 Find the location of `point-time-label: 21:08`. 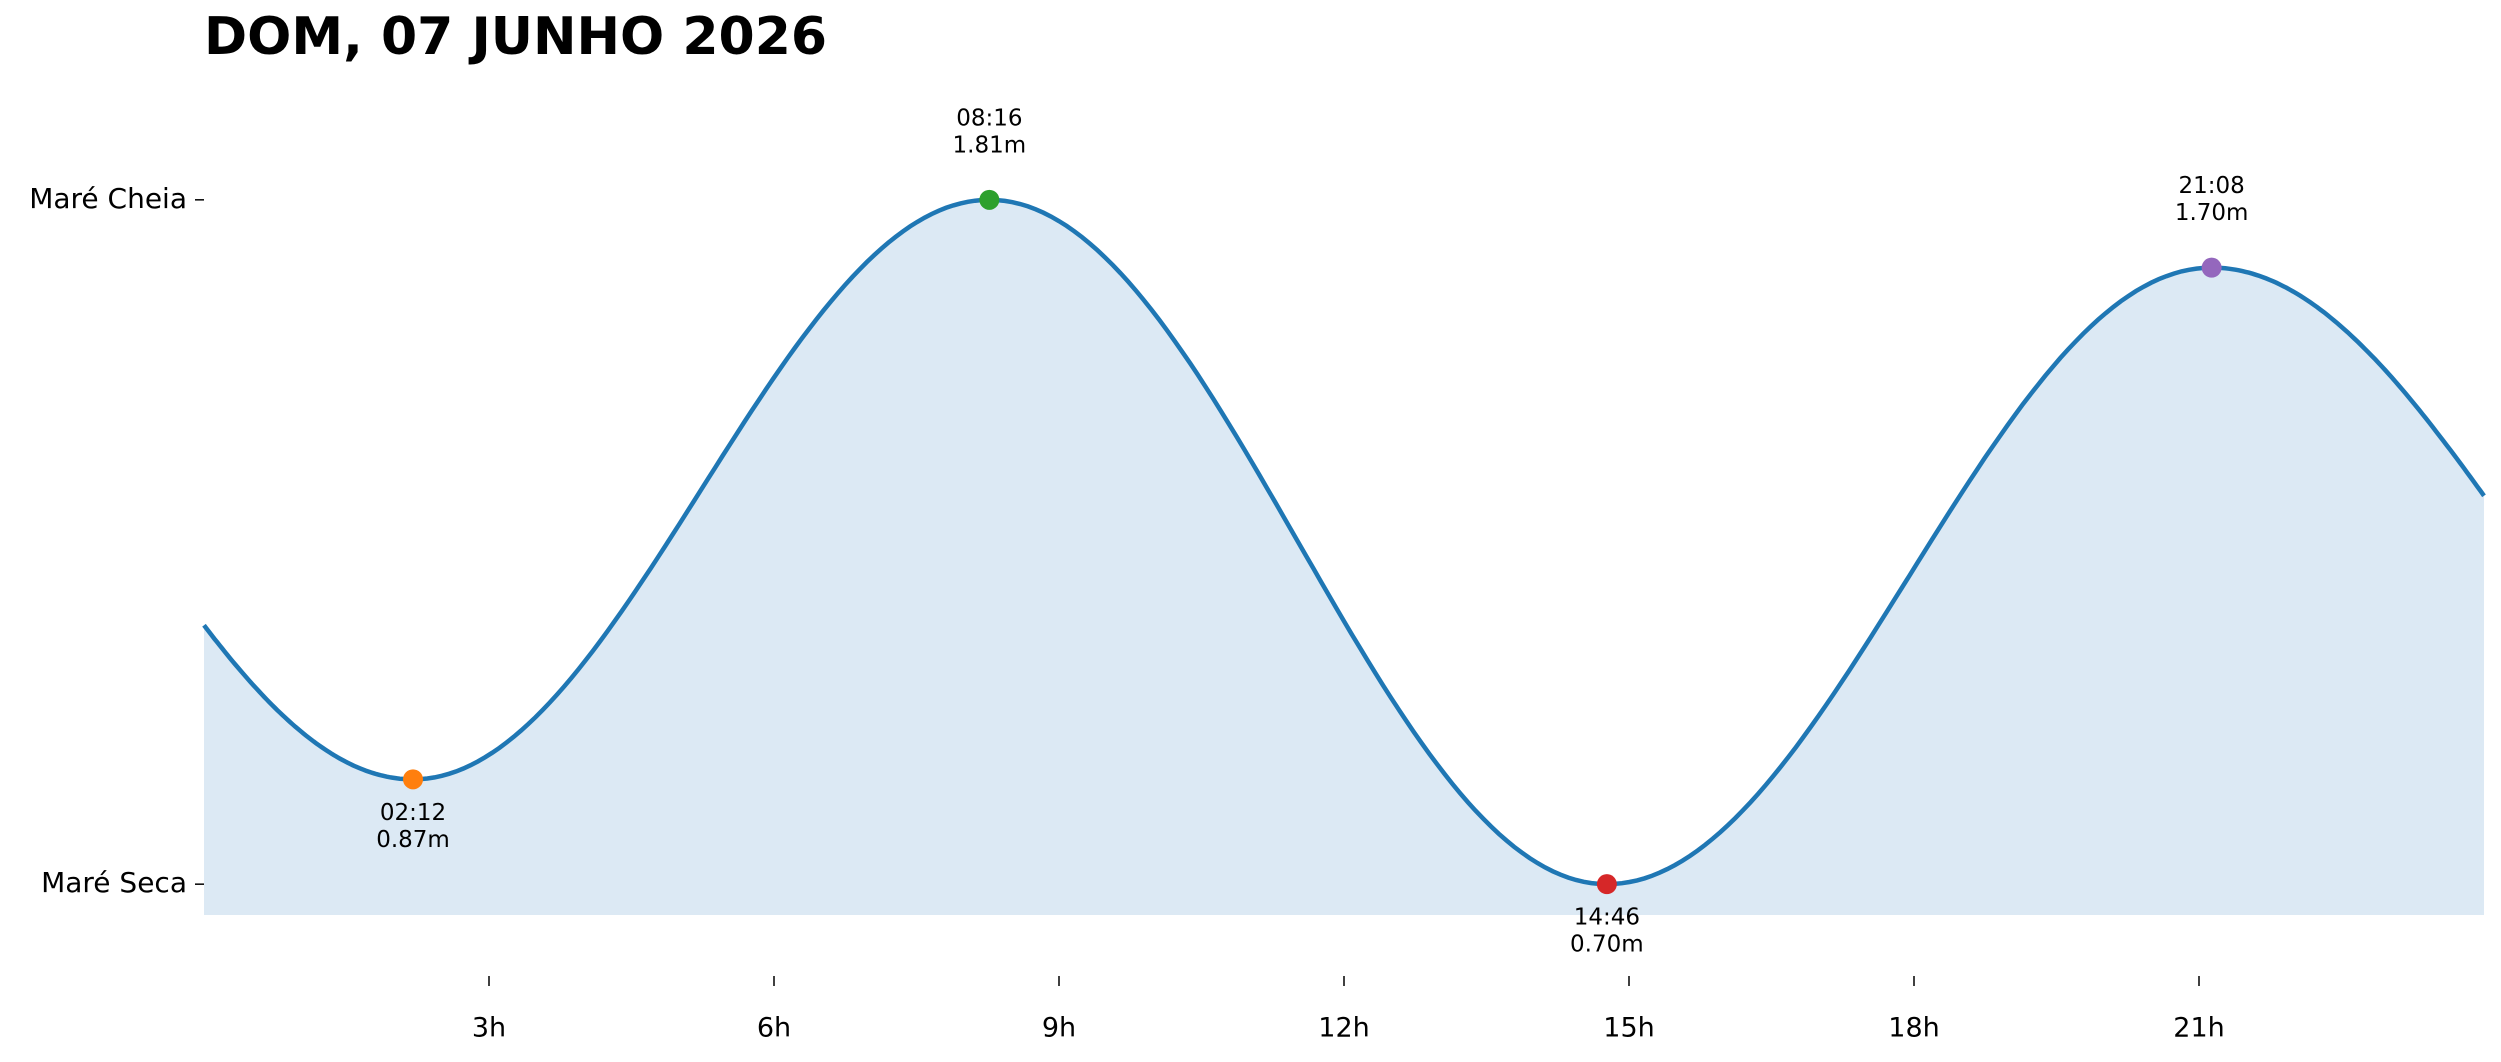

point-time-label: 21:08 is located at coordinates (2211, 186).